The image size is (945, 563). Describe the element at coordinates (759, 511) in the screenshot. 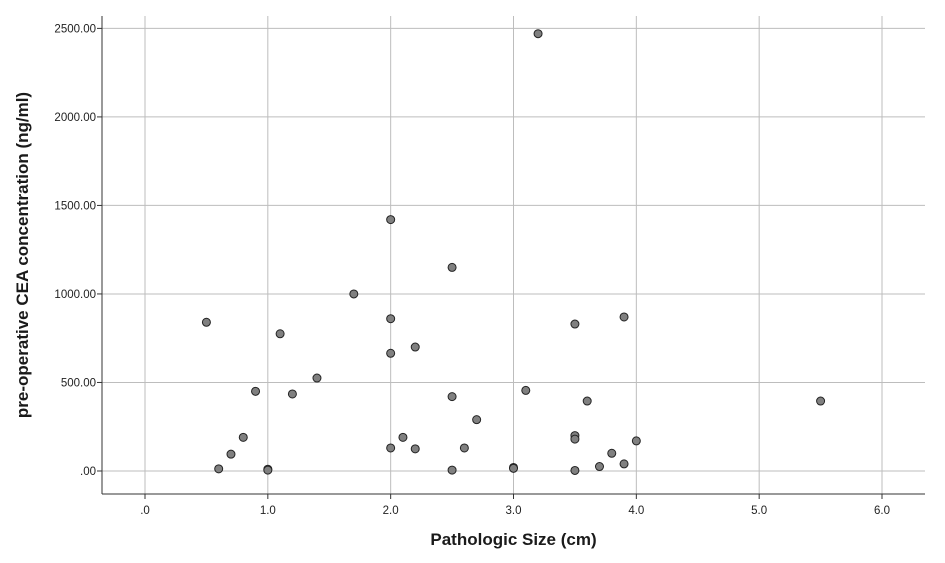

I see `x-tick-label: 5.0` at that location.